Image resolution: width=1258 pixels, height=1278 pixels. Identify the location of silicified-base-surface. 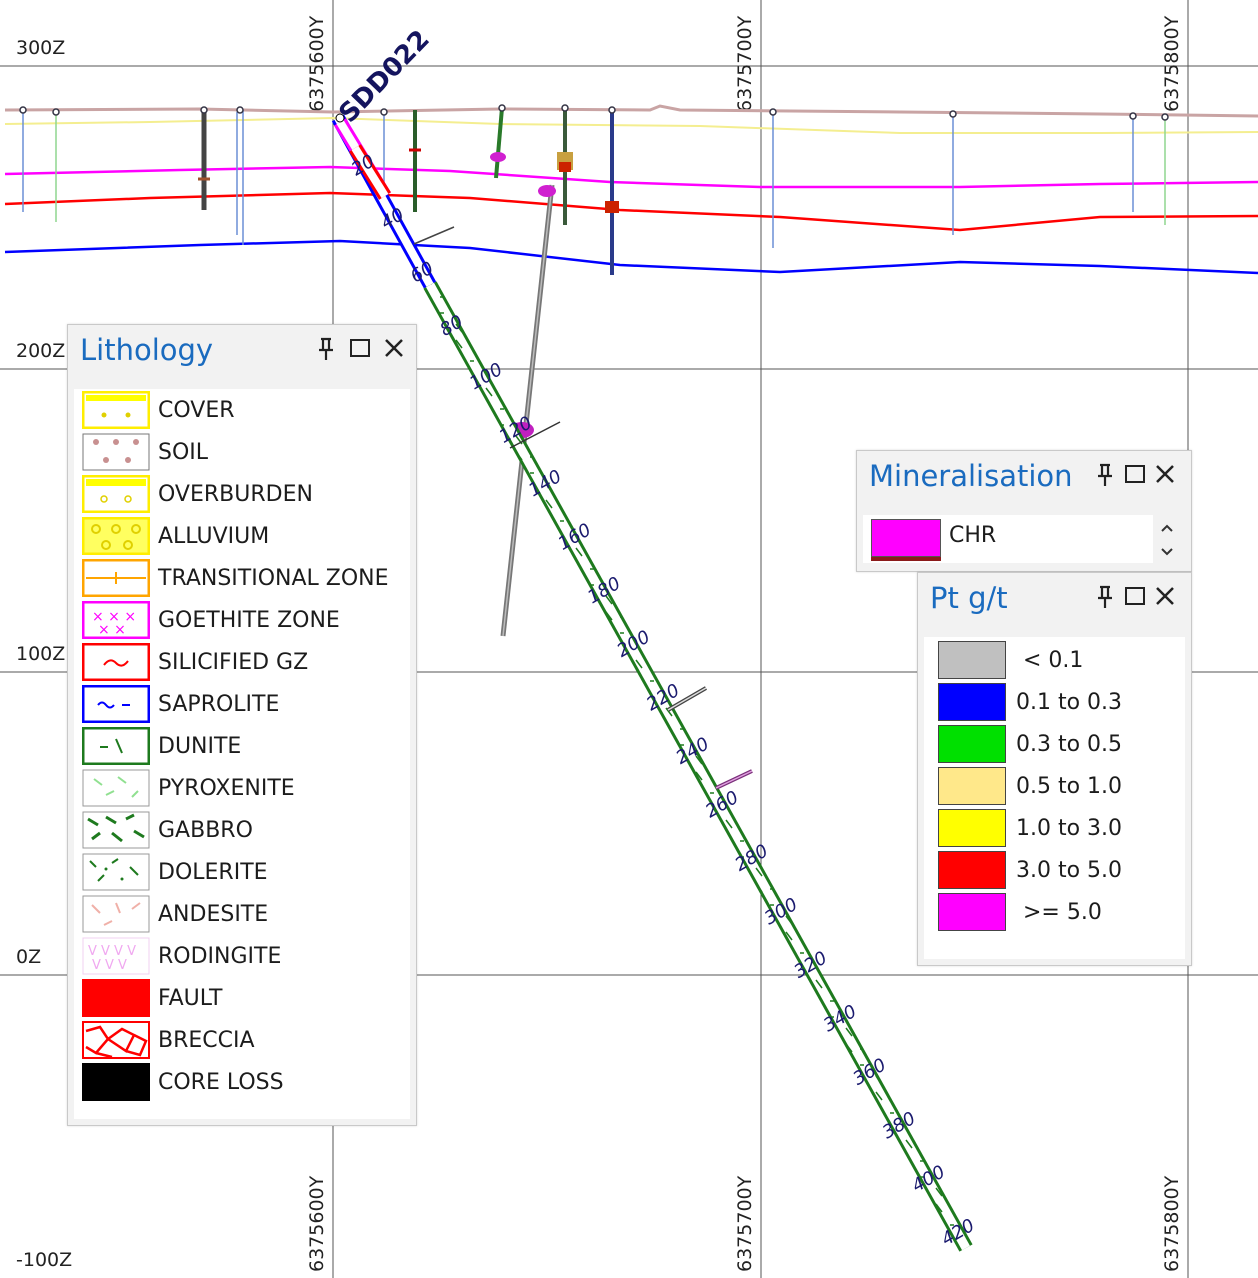
(631, 211).